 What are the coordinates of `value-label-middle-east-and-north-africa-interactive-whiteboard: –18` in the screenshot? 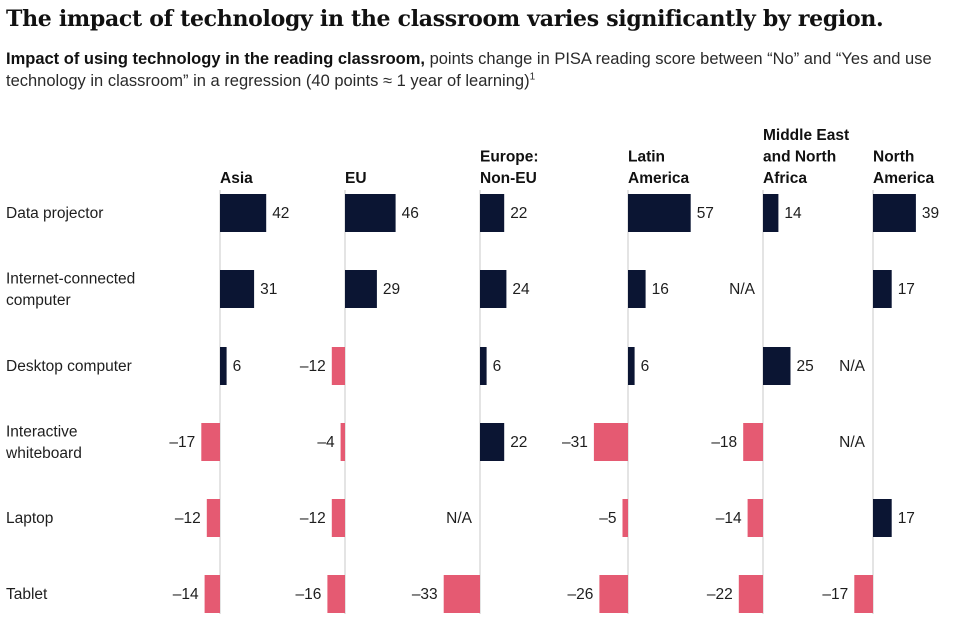 It's located at (724, 442).